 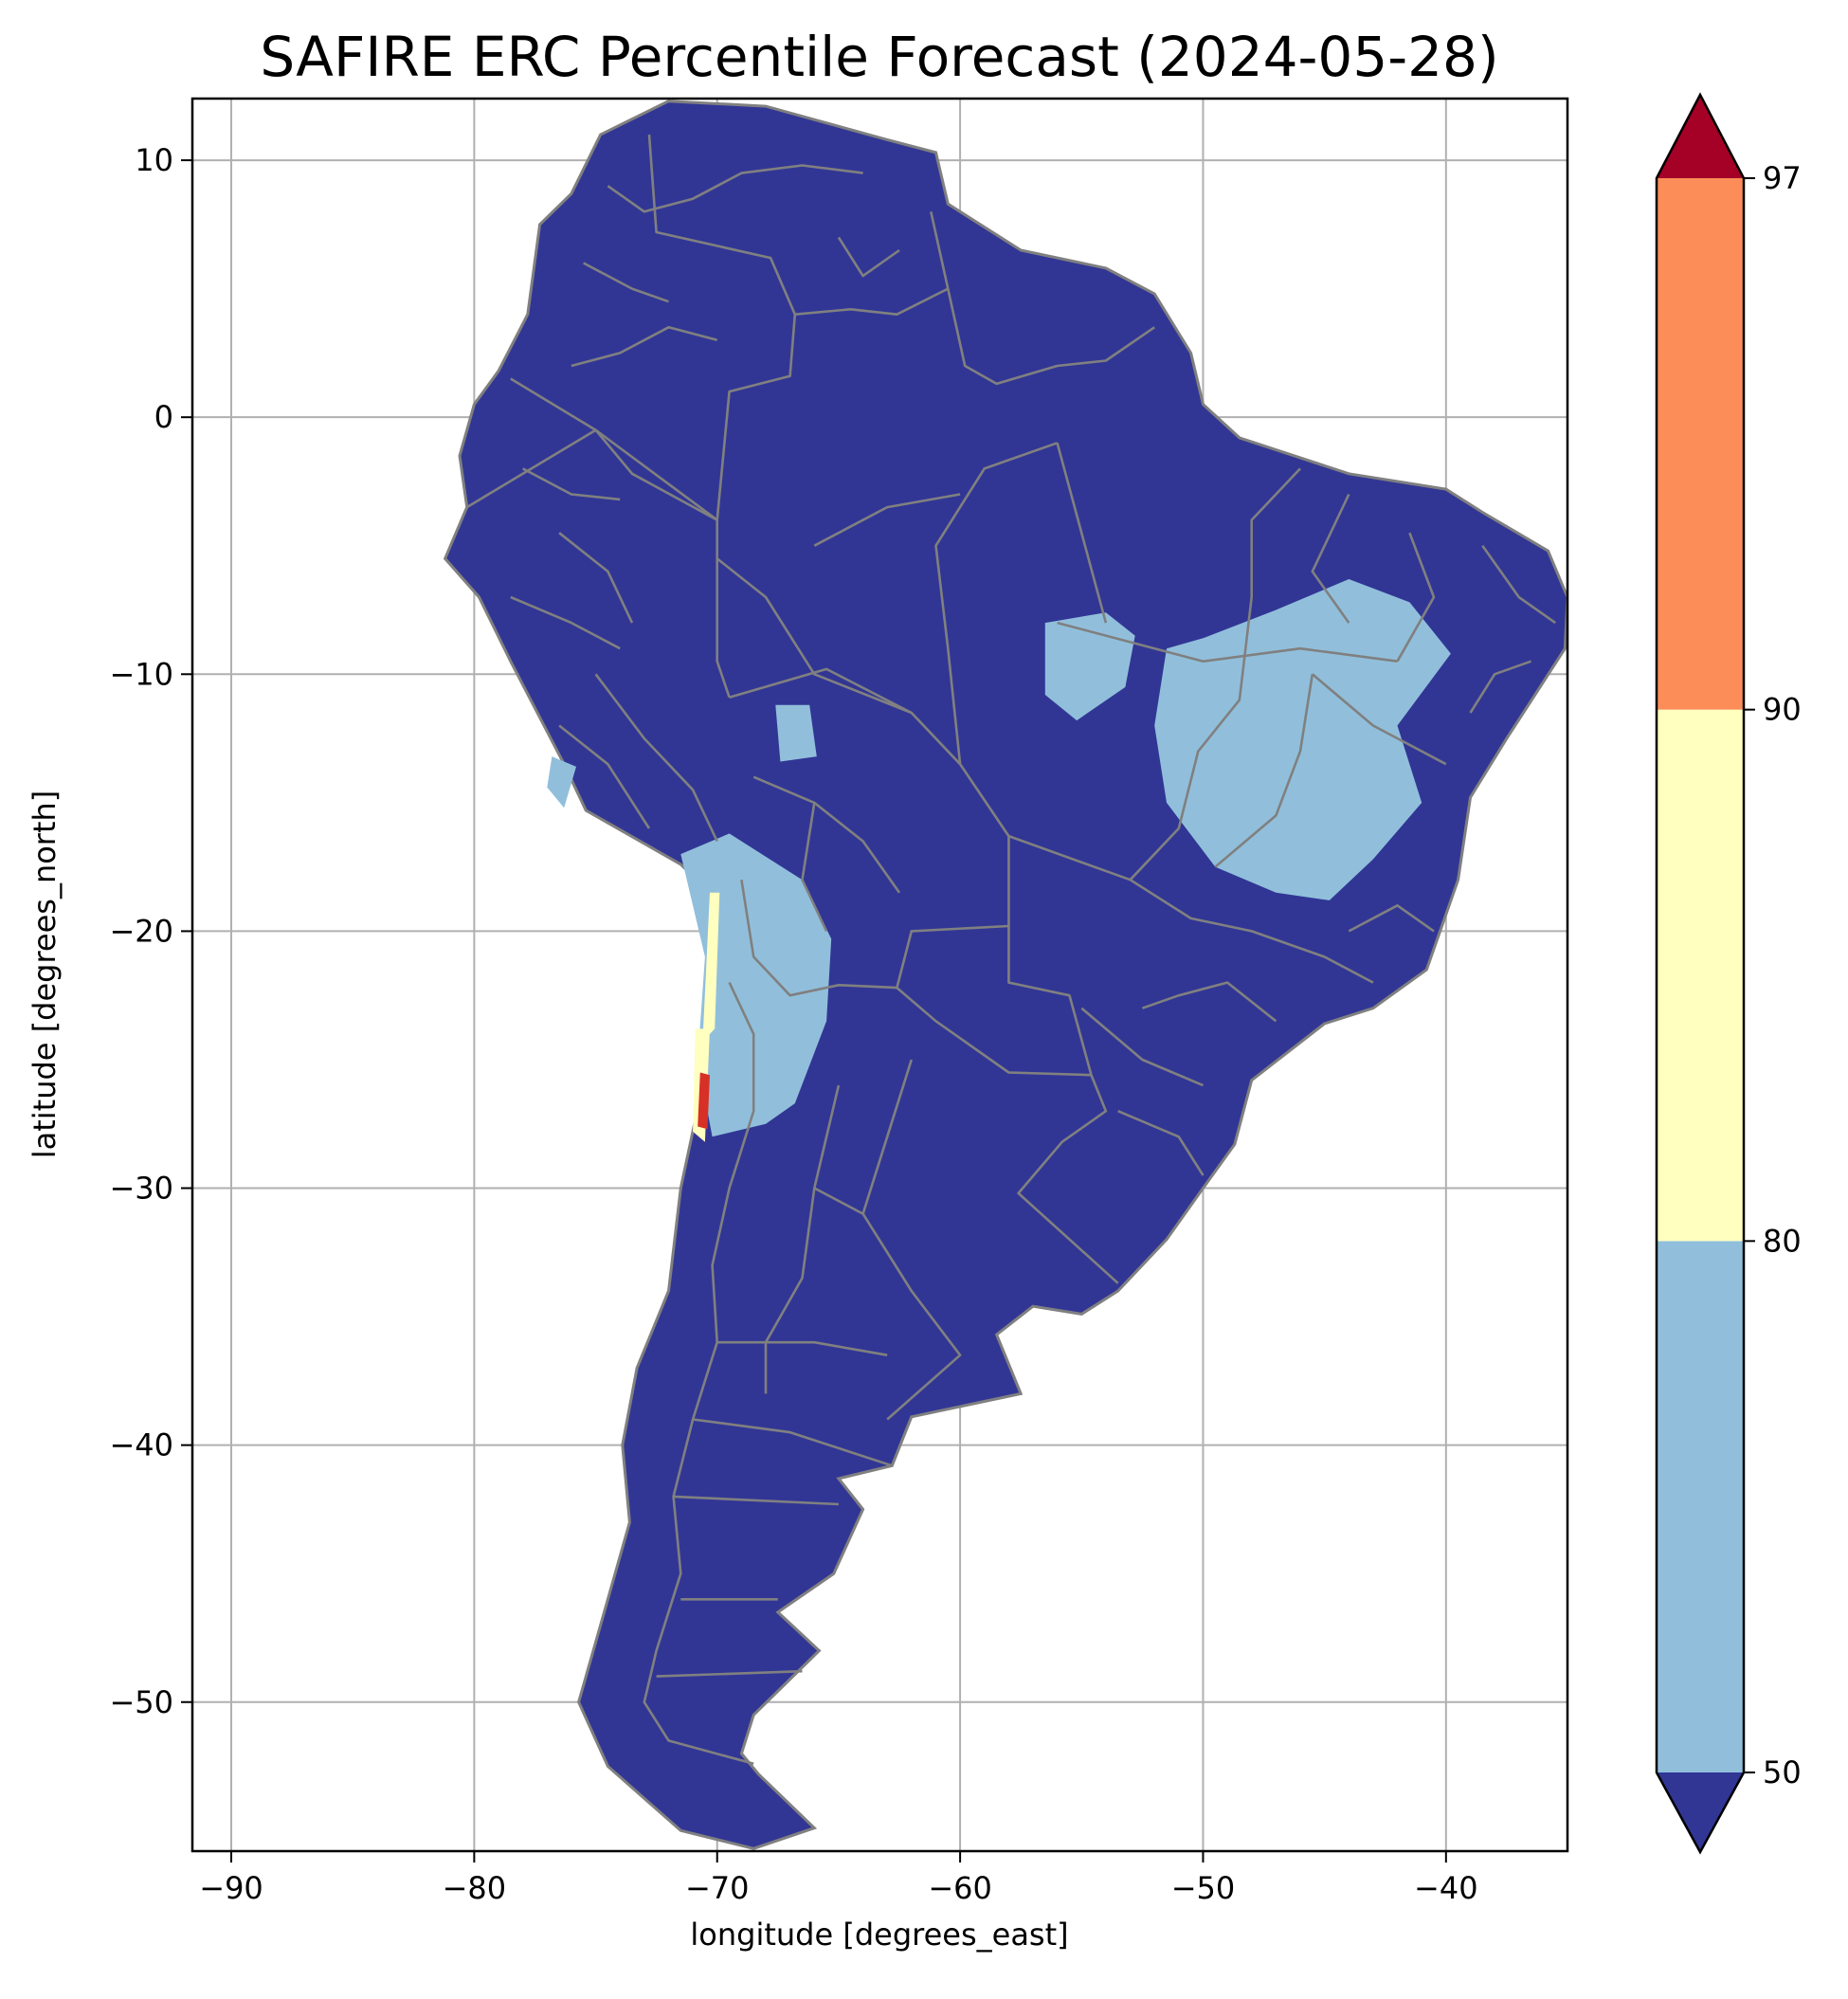 I want to click on colorbar-tick-label-1: 80, so click(x=1782, y=1241).